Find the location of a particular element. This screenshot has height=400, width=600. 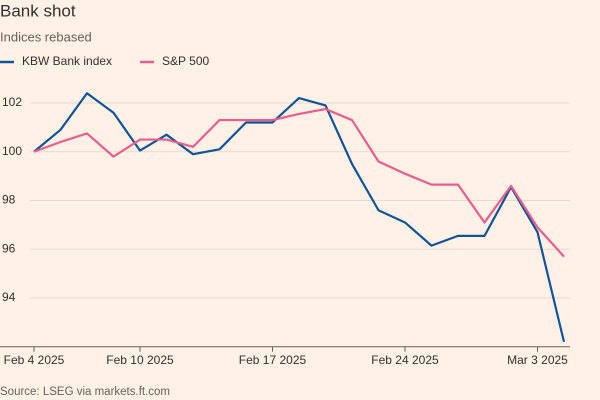

legend-label: S&P 500 is located at coordinates (185, 61).